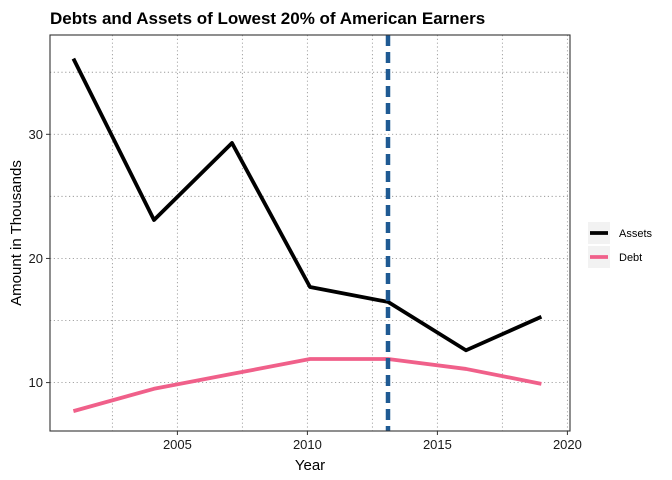 Image resolution: width=672 pixels, height=480 pixels. I want to click on x-axis: 2005 2010 2015 2020, so click(372, 441).